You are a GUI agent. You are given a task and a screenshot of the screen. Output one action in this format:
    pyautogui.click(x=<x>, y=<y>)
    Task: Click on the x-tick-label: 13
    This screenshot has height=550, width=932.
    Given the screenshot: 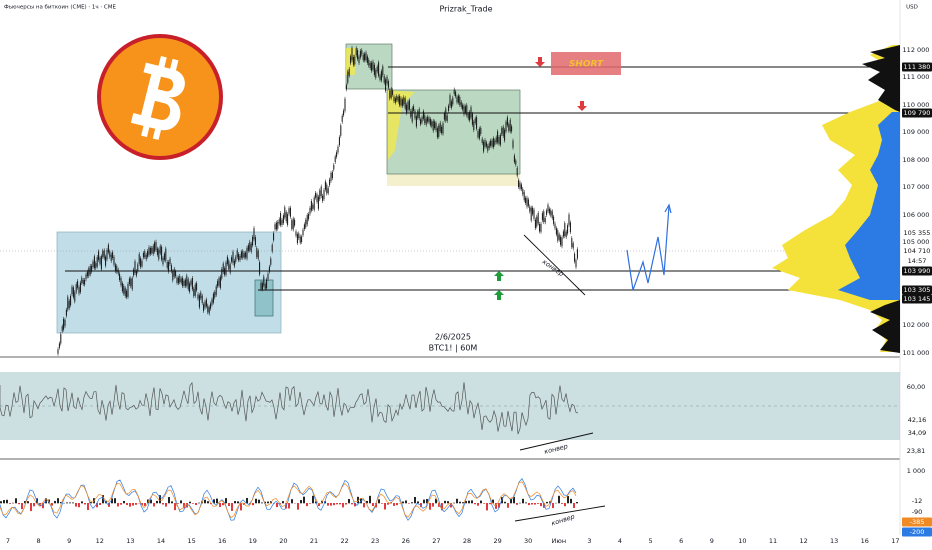 What is the action you would take?
    pyautogui.click(x=834, y=541)
    